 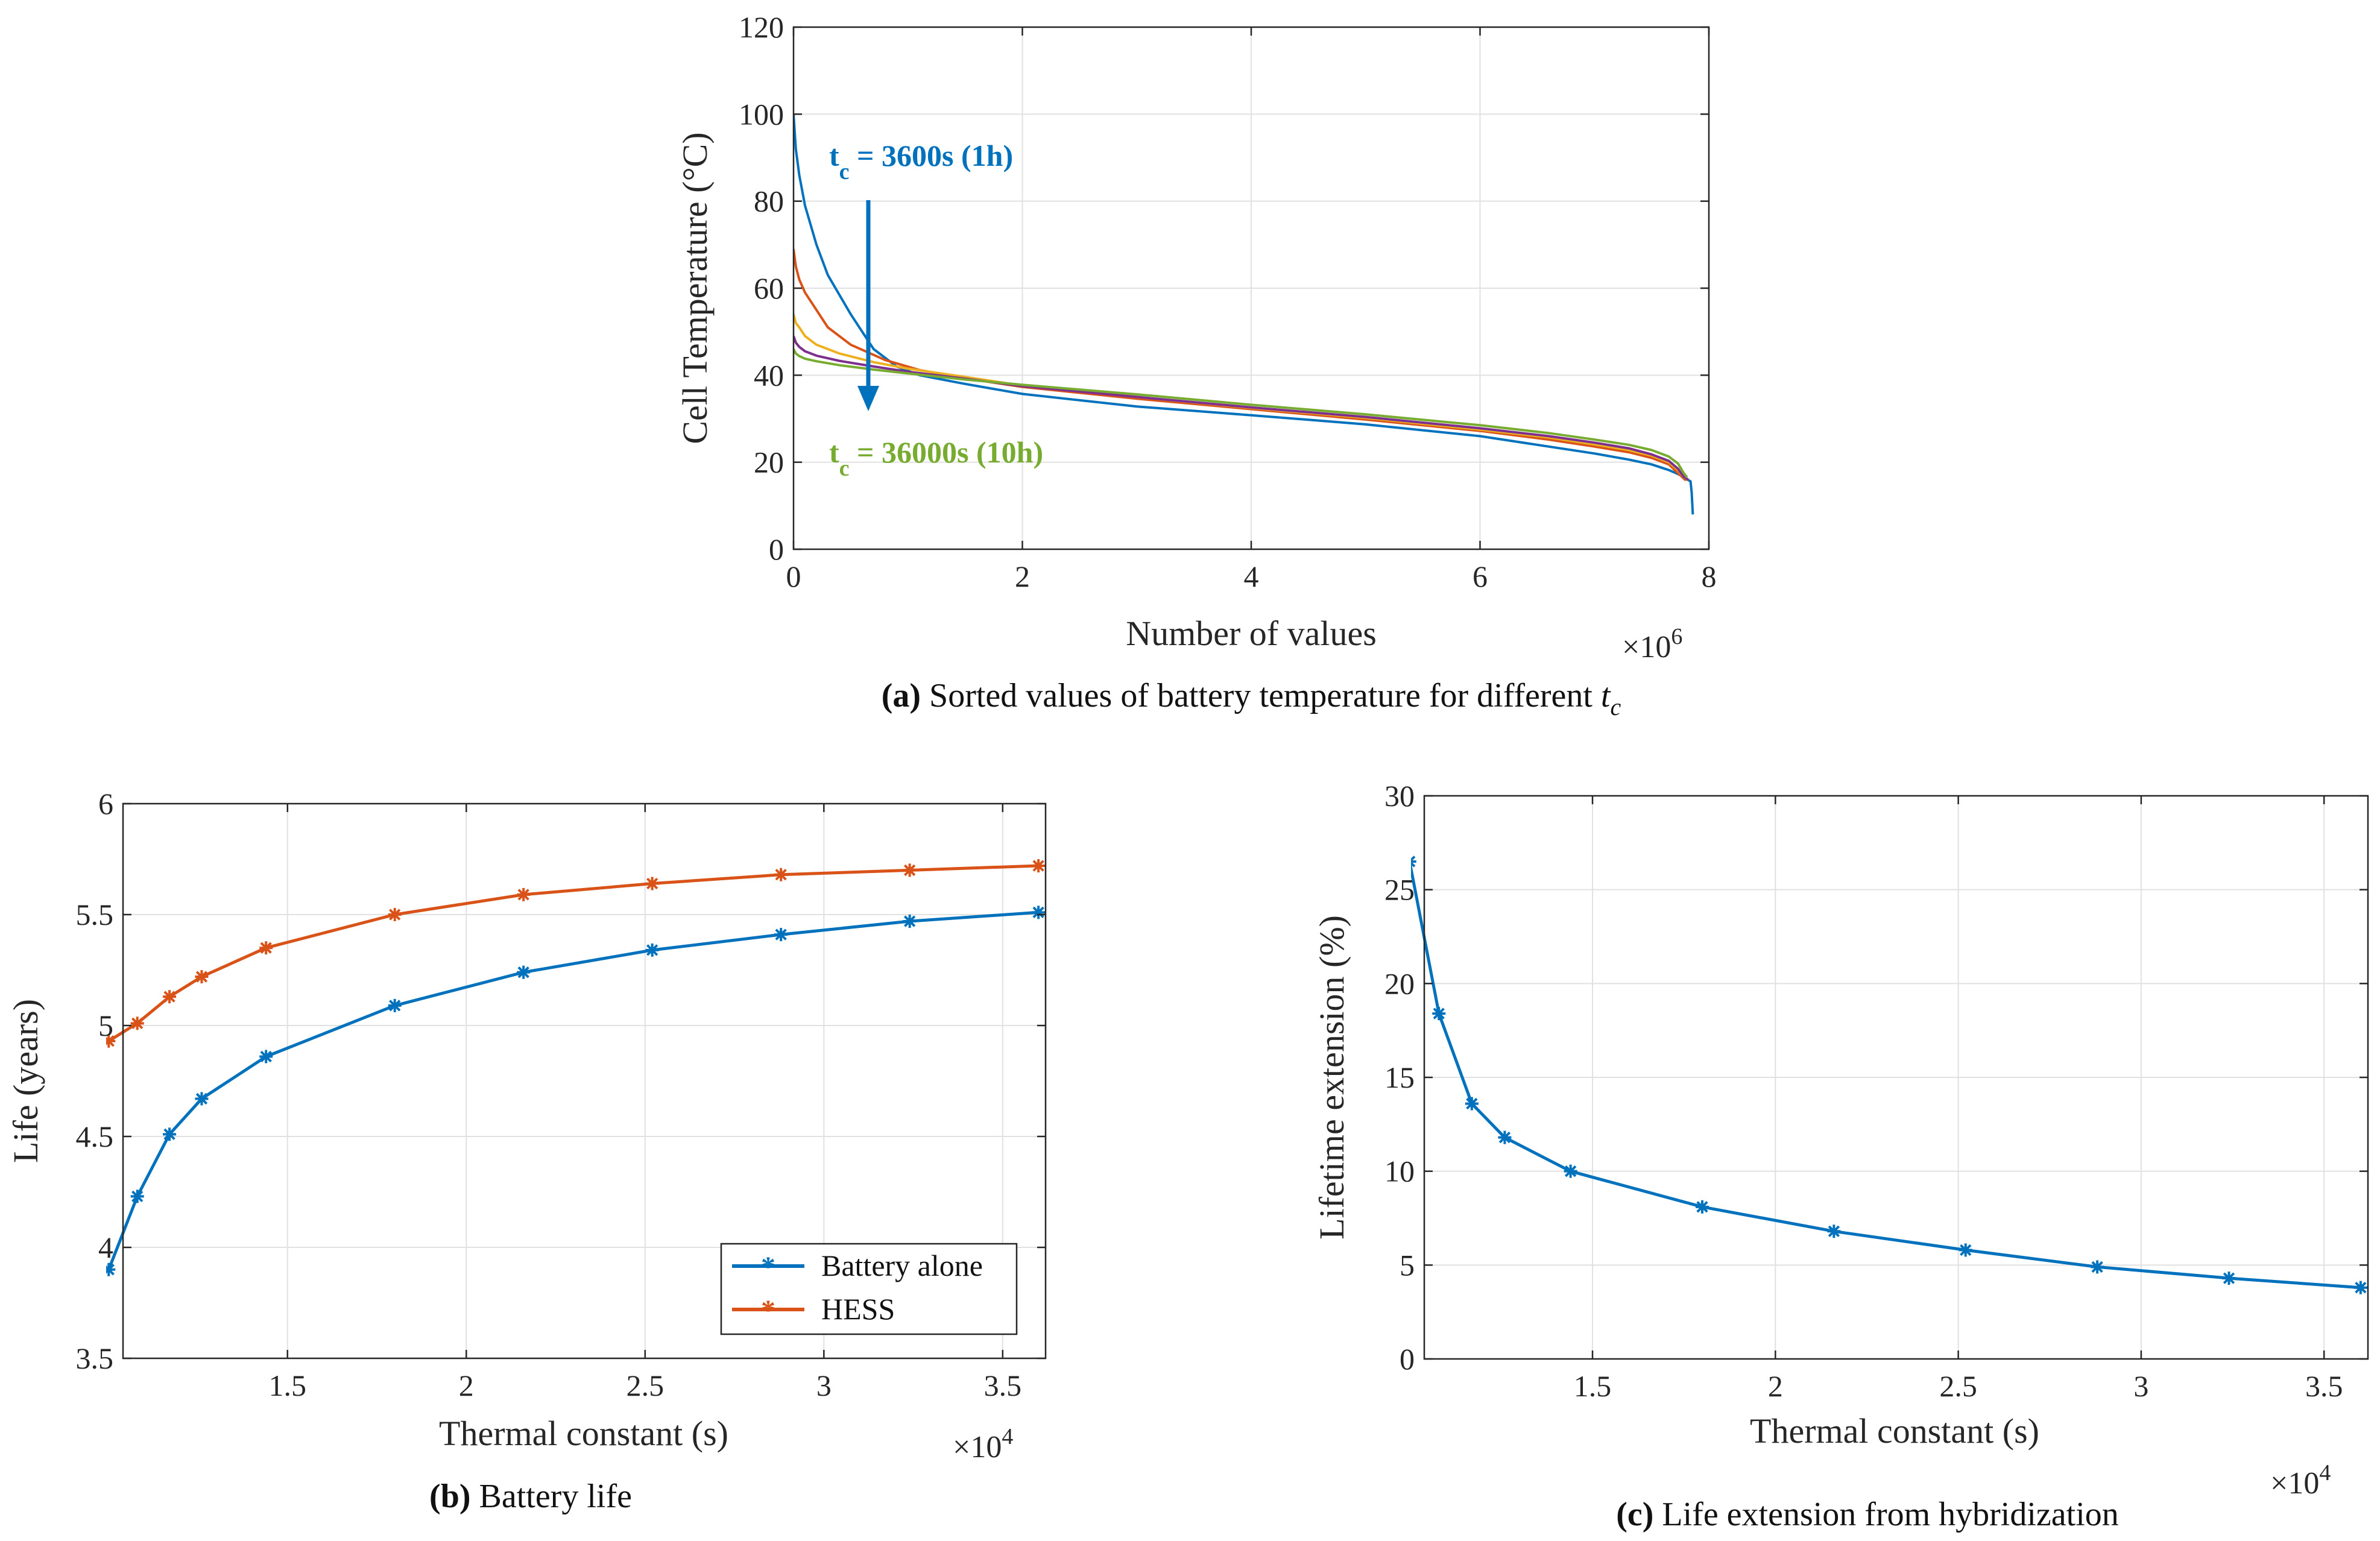 I want to click on y-tick-label: 15, so click(x=1400, y=1077).